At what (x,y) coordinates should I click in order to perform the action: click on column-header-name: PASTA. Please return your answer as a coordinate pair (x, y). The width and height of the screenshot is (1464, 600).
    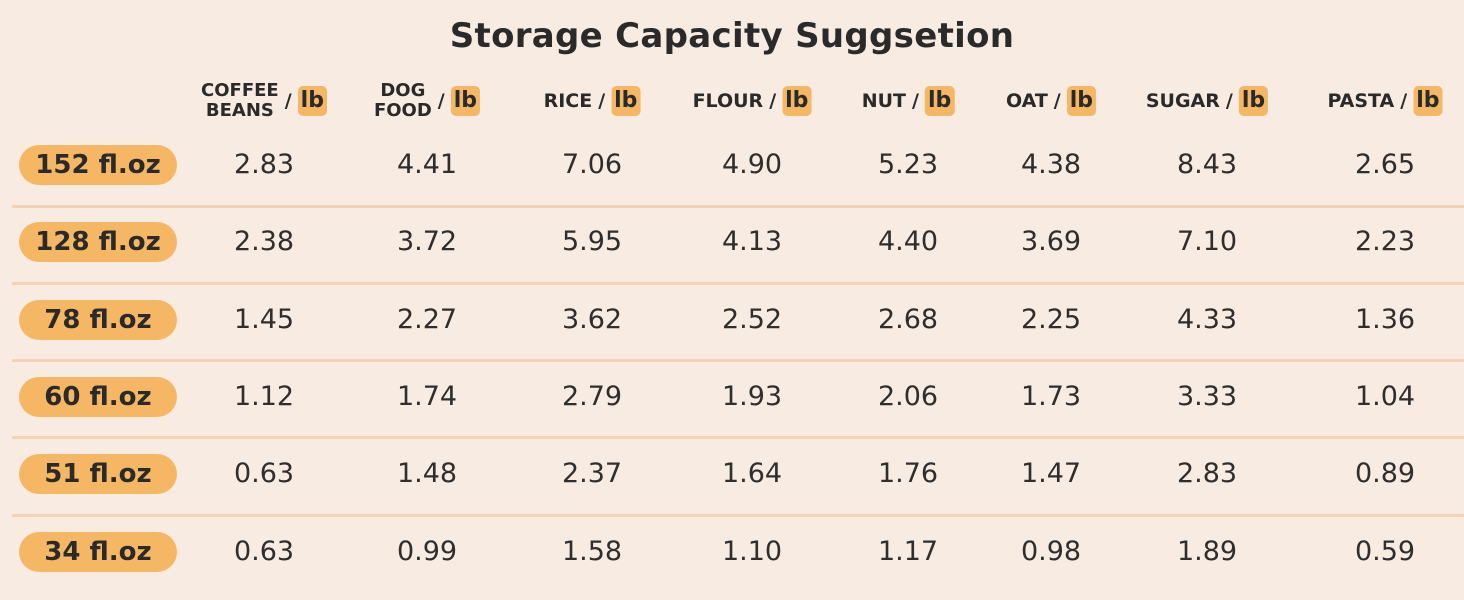
    Looking at the image, I should click on (1360, 101).